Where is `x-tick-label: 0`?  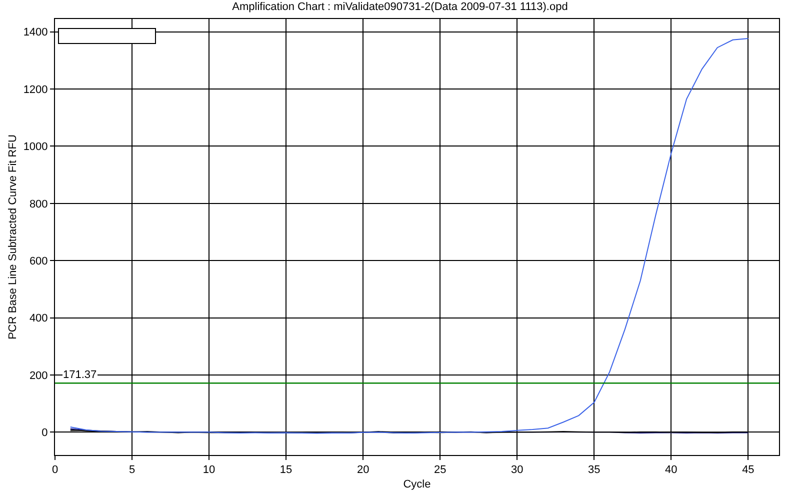 x-tick-label: 0 is located at coordinates (55, 470).